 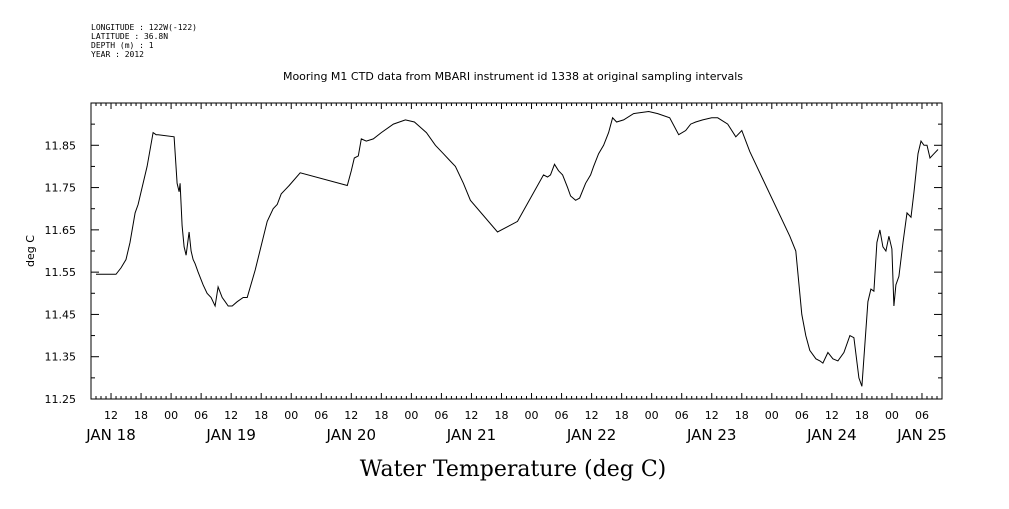 I want to click on depth-label: DEPTH (m) : 1, so click(x=122, y=45).